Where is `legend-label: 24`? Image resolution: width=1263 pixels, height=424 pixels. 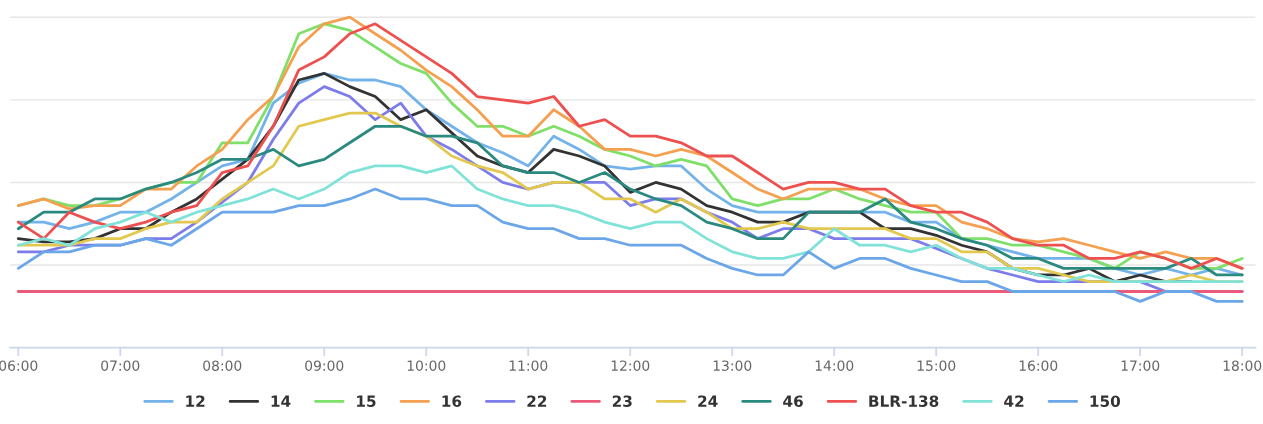 legend-label: 24 is located at coordinates (708, 401).